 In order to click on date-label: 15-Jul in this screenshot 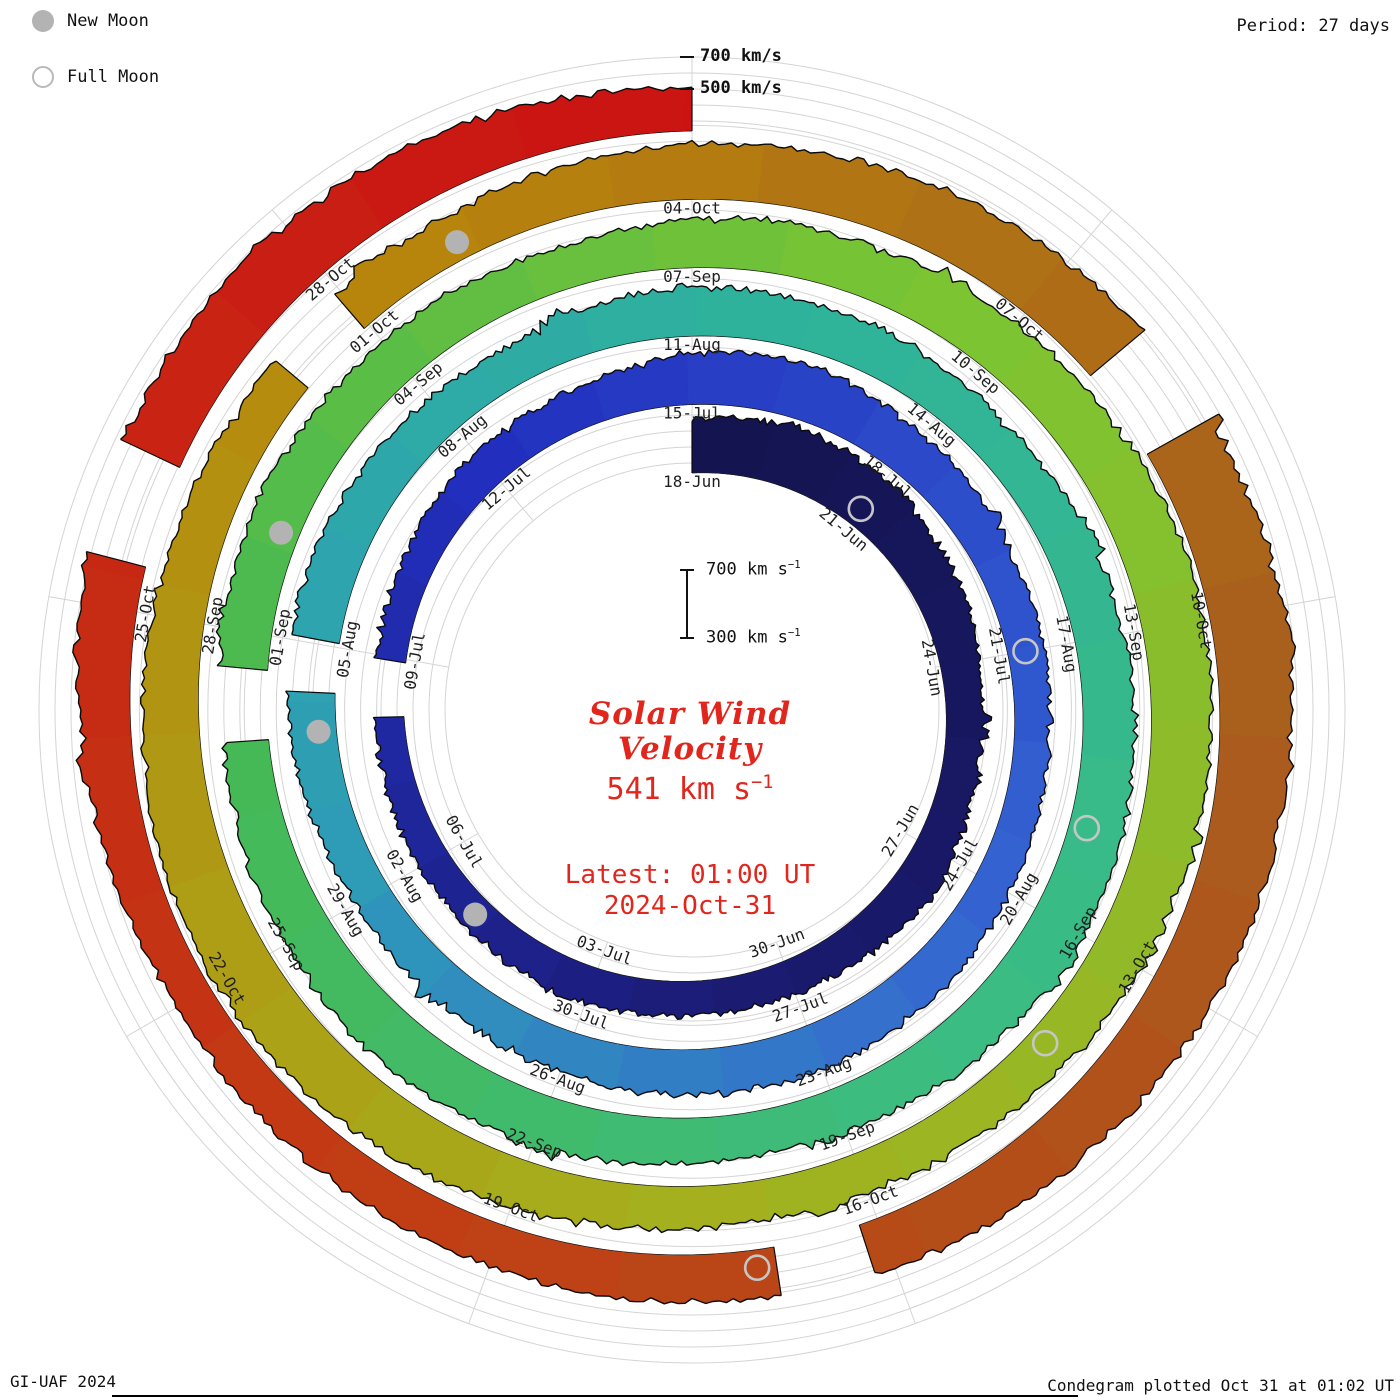, I will do `click(692, 413)`.